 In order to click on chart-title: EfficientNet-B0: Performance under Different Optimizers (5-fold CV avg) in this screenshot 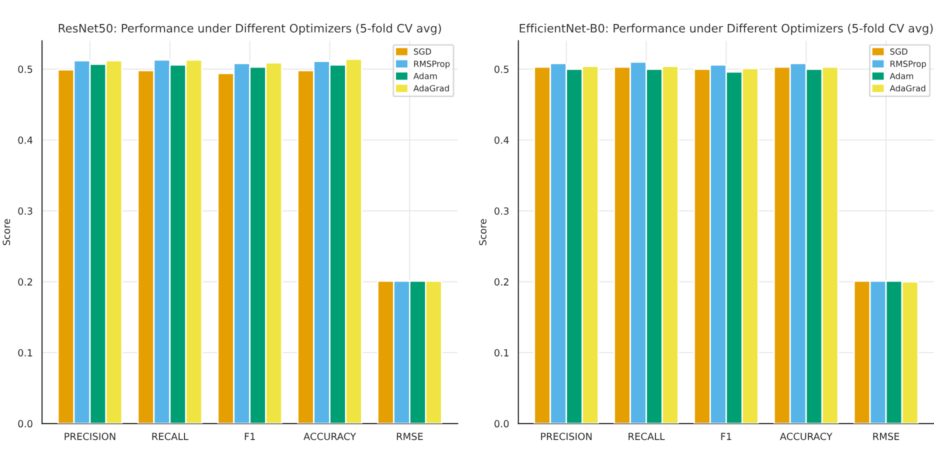, I will do `click(726, 29)`.